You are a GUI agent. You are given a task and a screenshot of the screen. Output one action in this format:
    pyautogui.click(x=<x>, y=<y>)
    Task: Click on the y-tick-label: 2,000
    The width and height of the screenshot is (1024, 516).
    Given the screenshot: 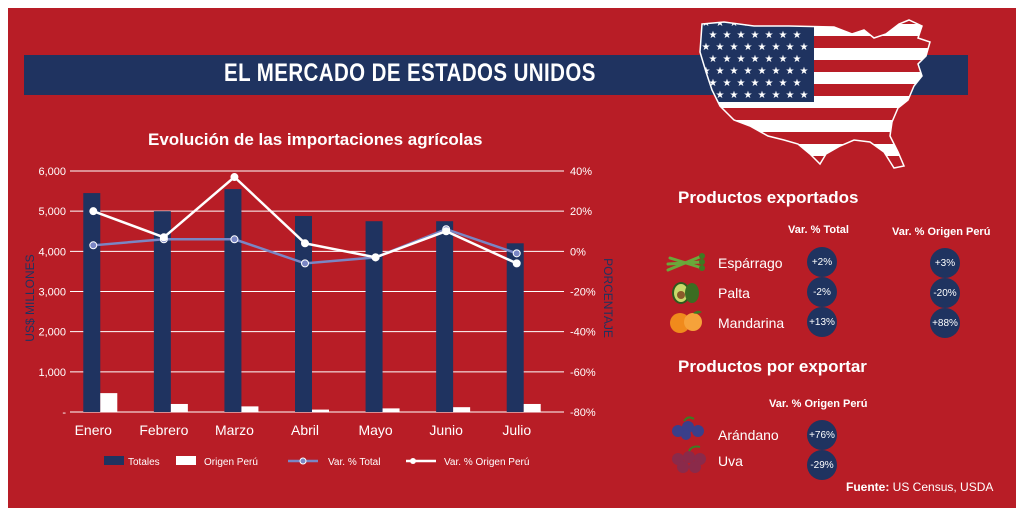 What is the action you would take?
    pyautogui.click(x=52, y=333)
    